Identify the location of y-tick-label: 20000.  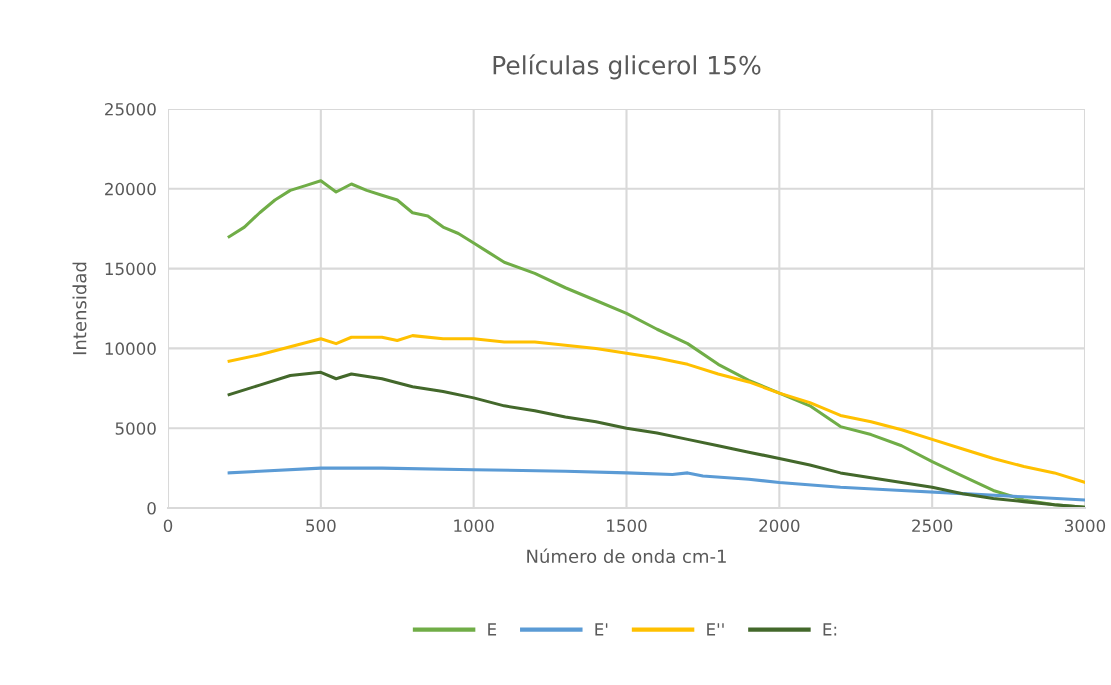
(130, 189).